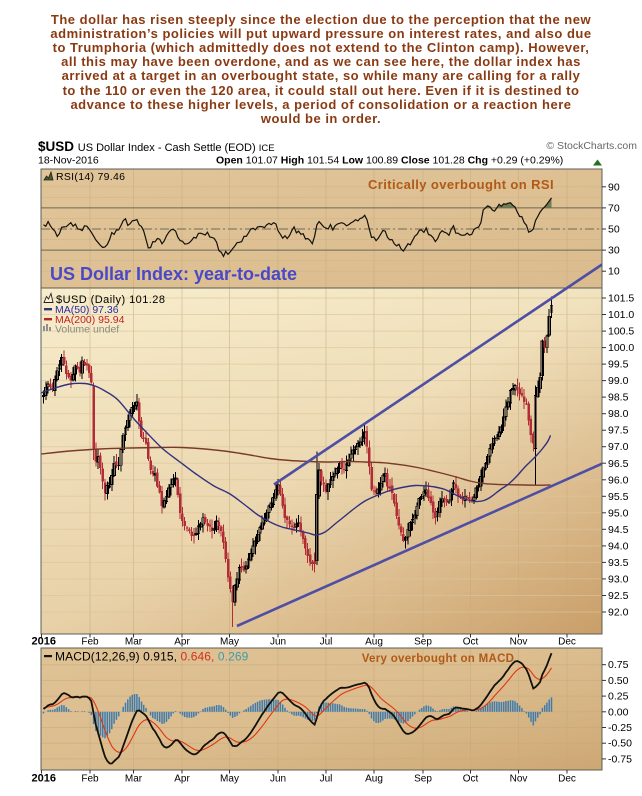 The height and width of the screenshot is (796, 642). I want to click on svg-text: 18-Nov-2016, so click(68, 161).